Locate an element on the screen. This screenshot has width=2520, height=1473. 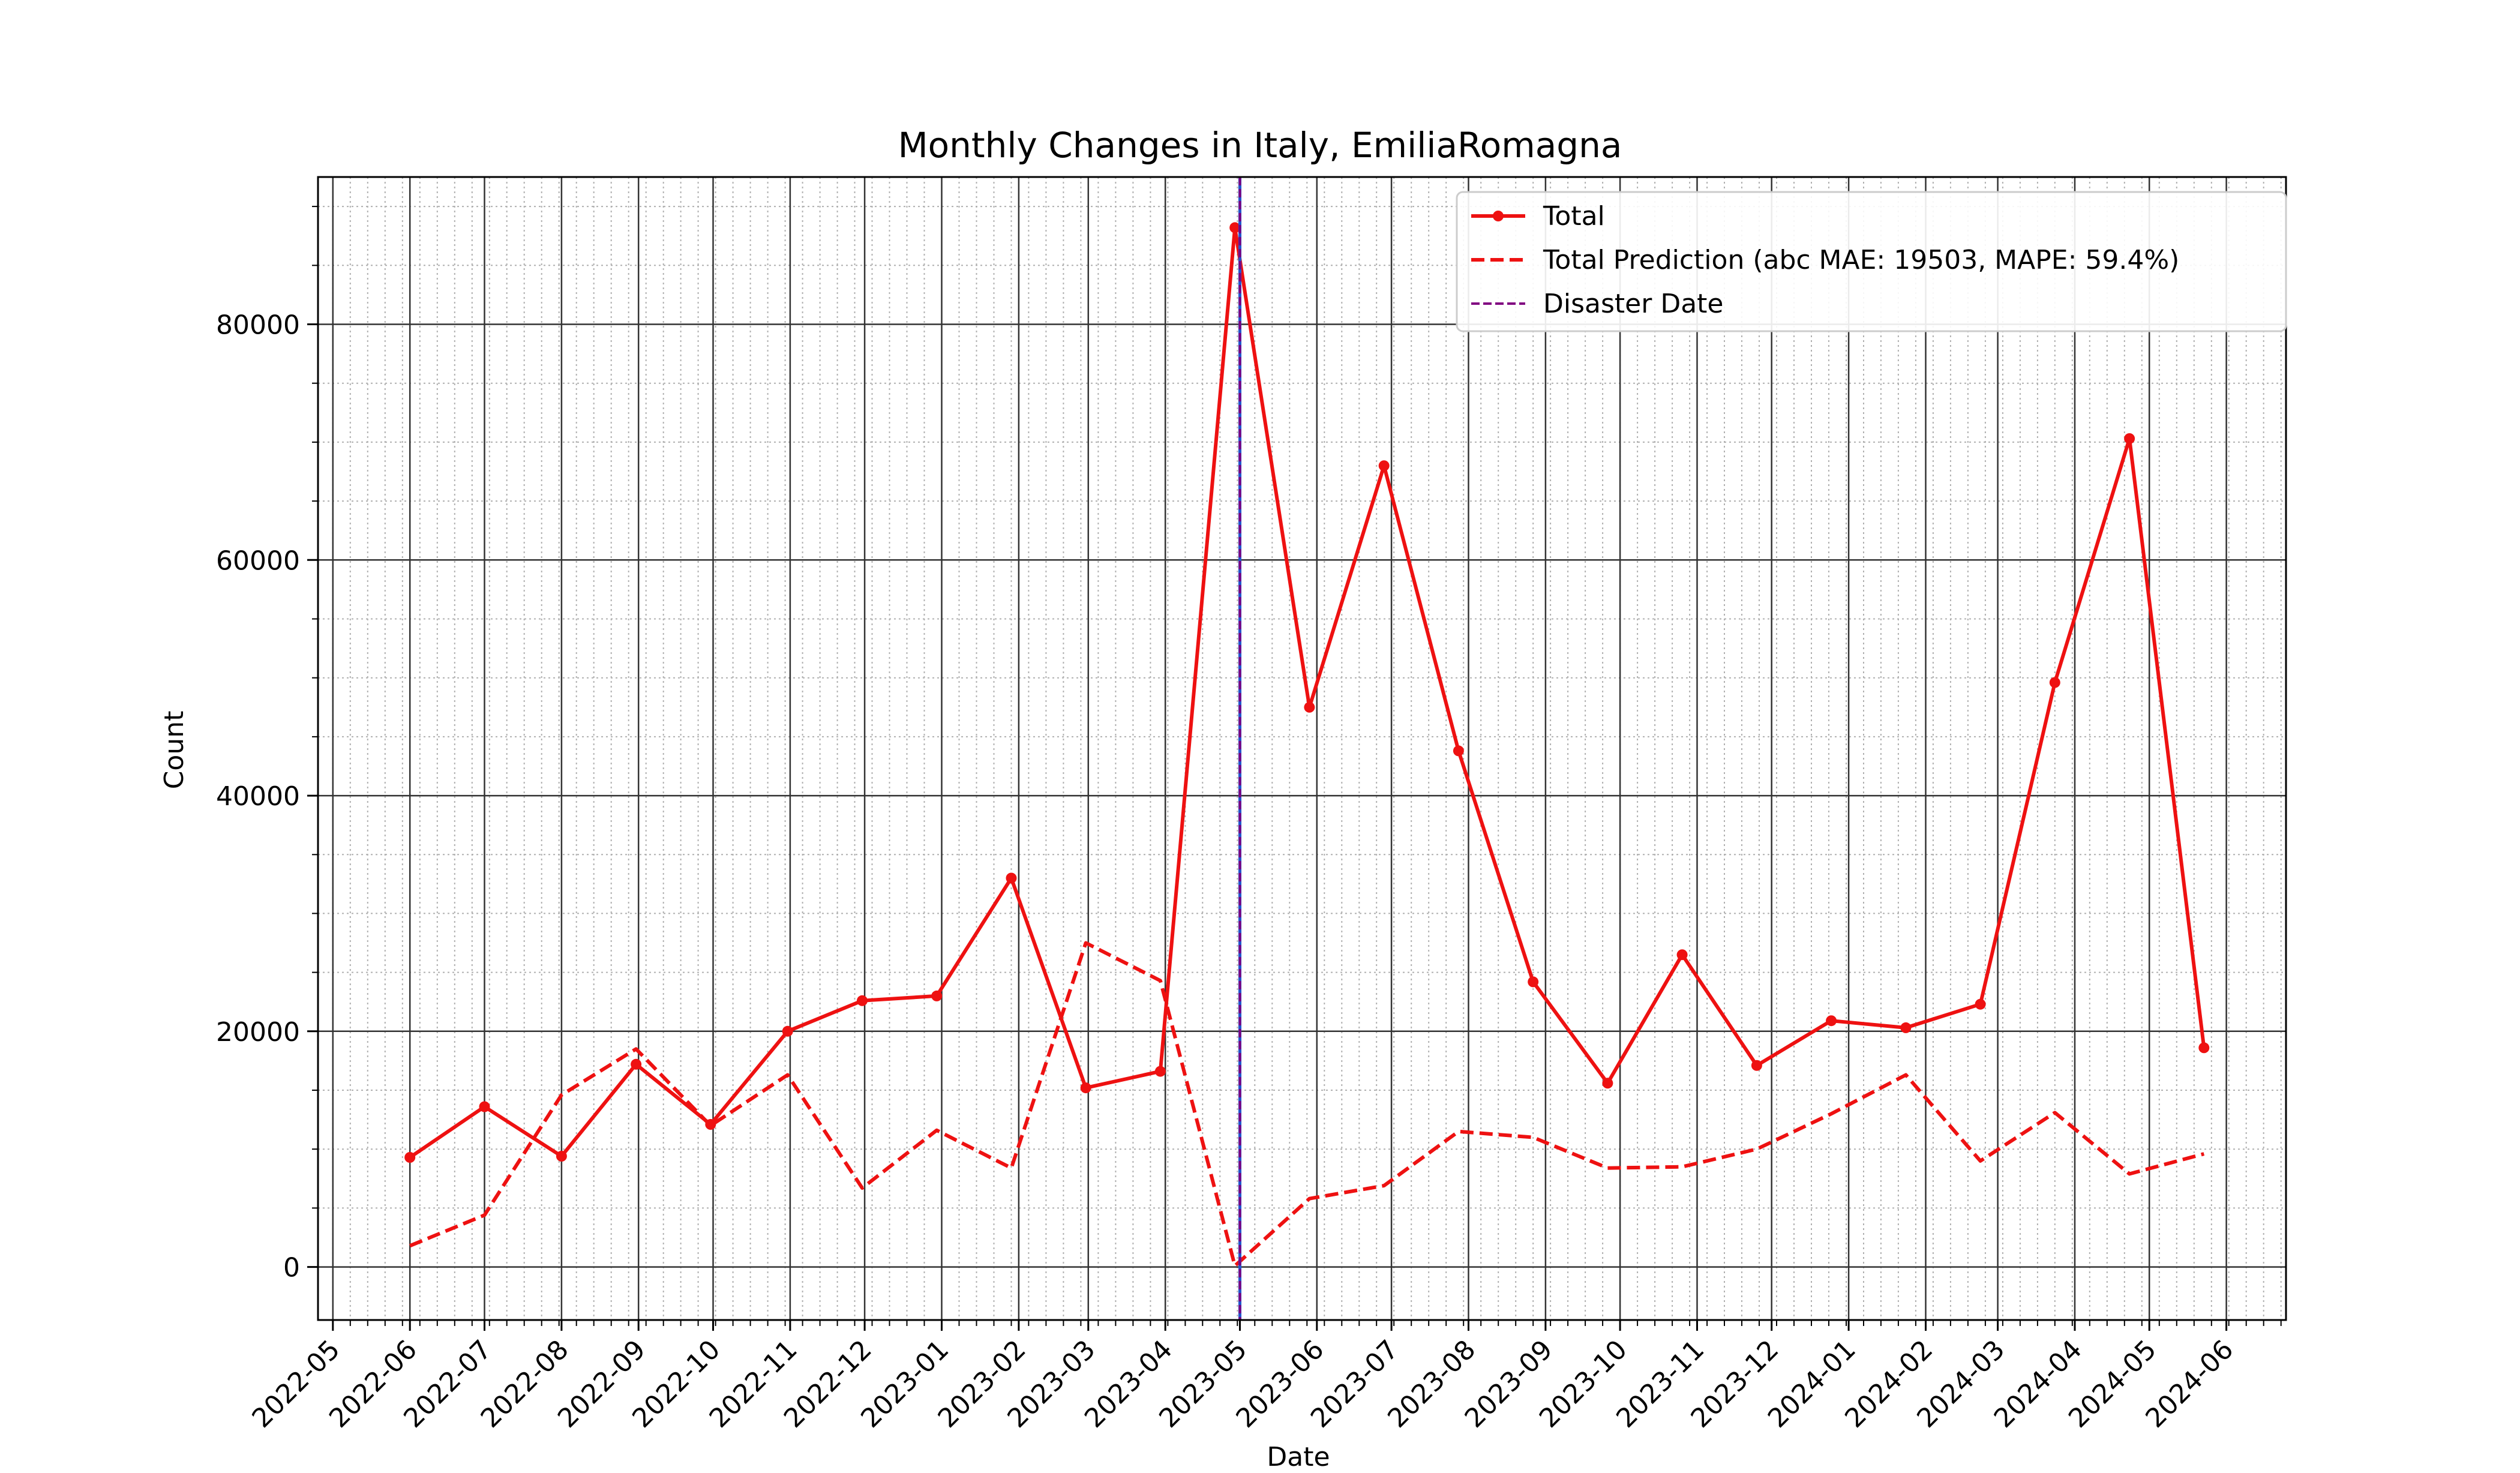
legend-box is located at coordinates (1871, 261).